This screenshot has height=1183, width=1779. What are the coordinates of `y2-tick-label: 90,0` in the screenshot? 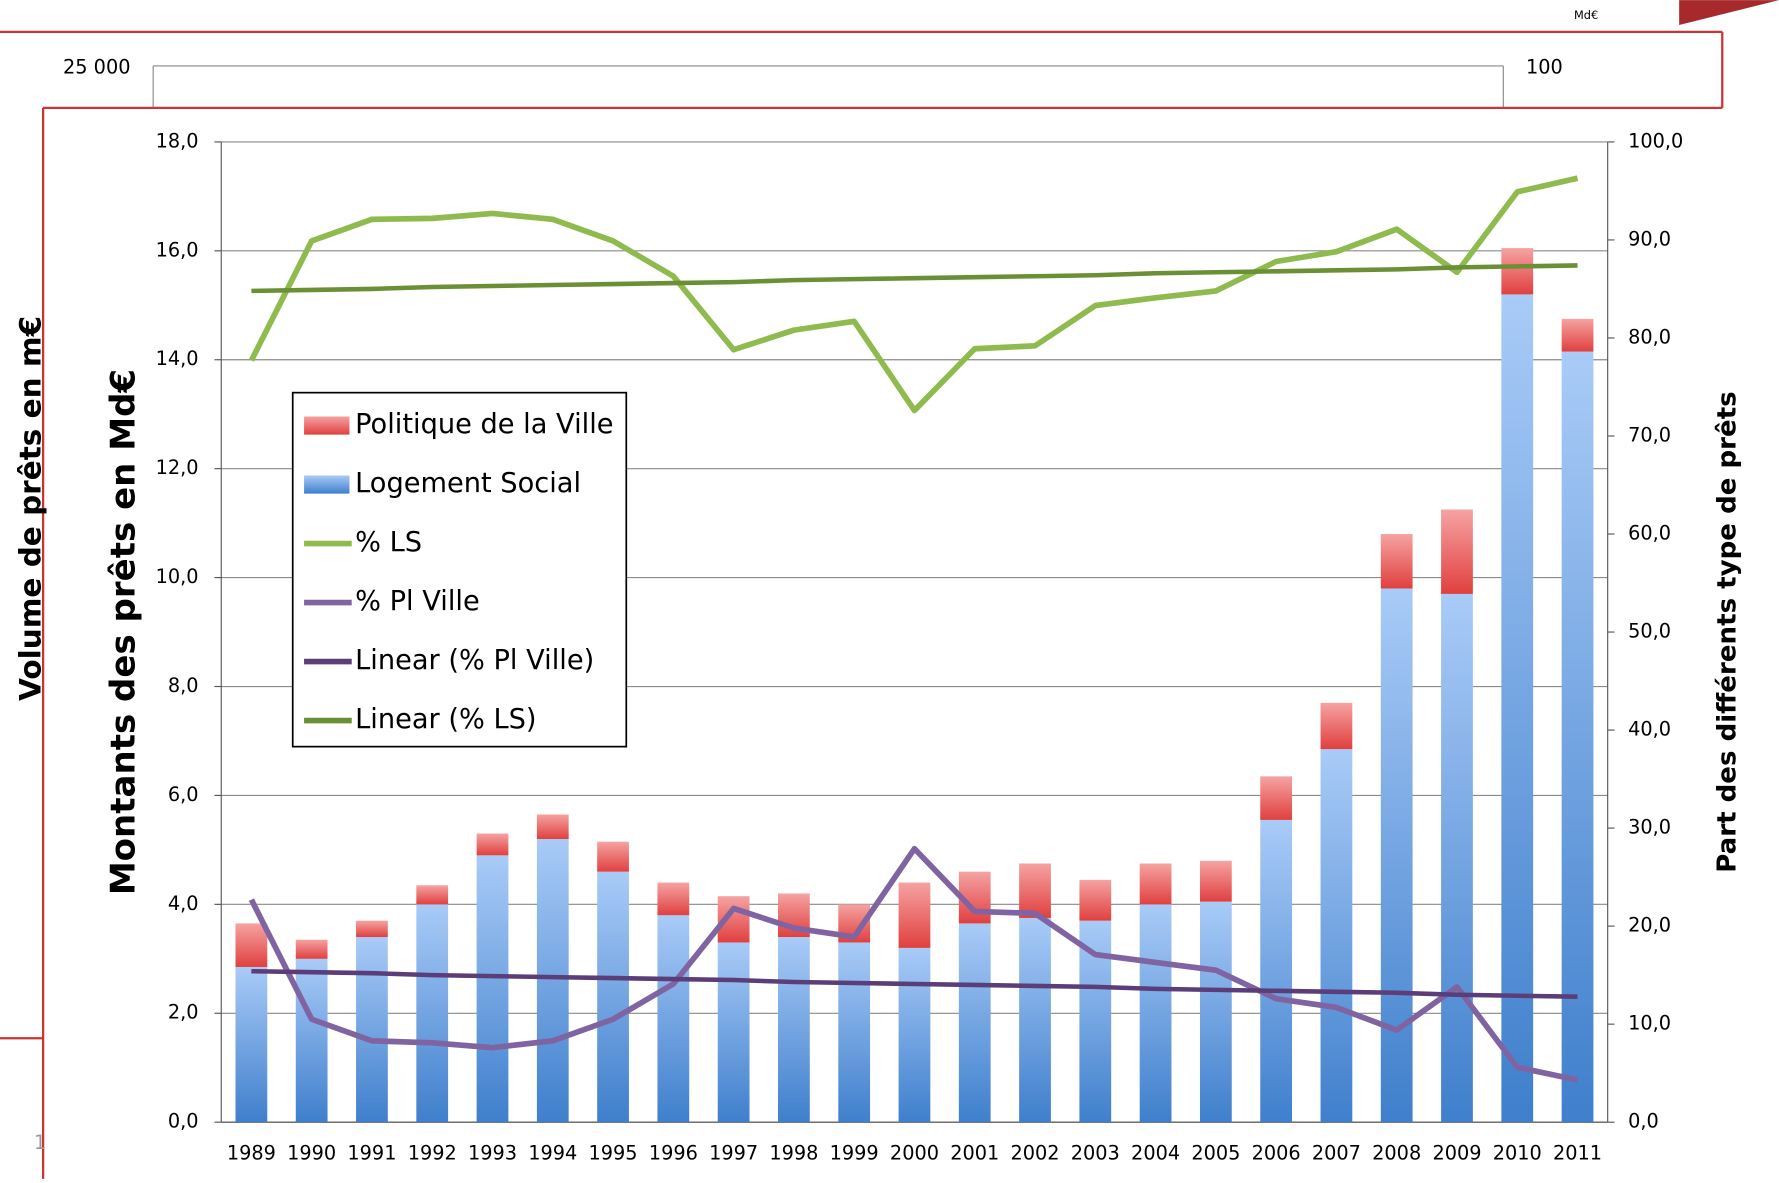 It's located at (1649, 238).